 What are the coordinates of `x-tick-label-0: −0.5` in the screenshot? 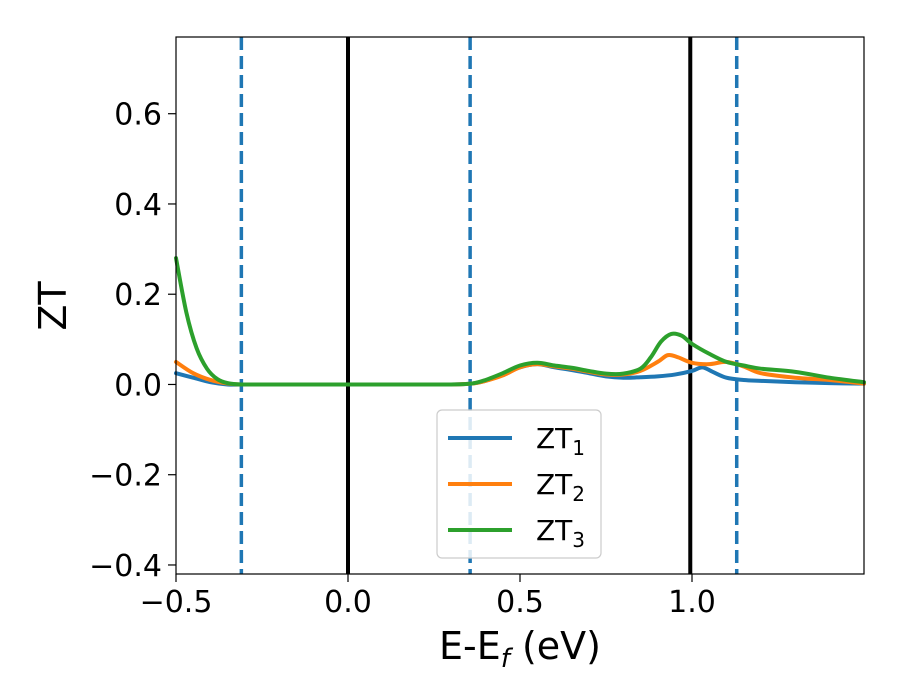 It's located at (176, 602).